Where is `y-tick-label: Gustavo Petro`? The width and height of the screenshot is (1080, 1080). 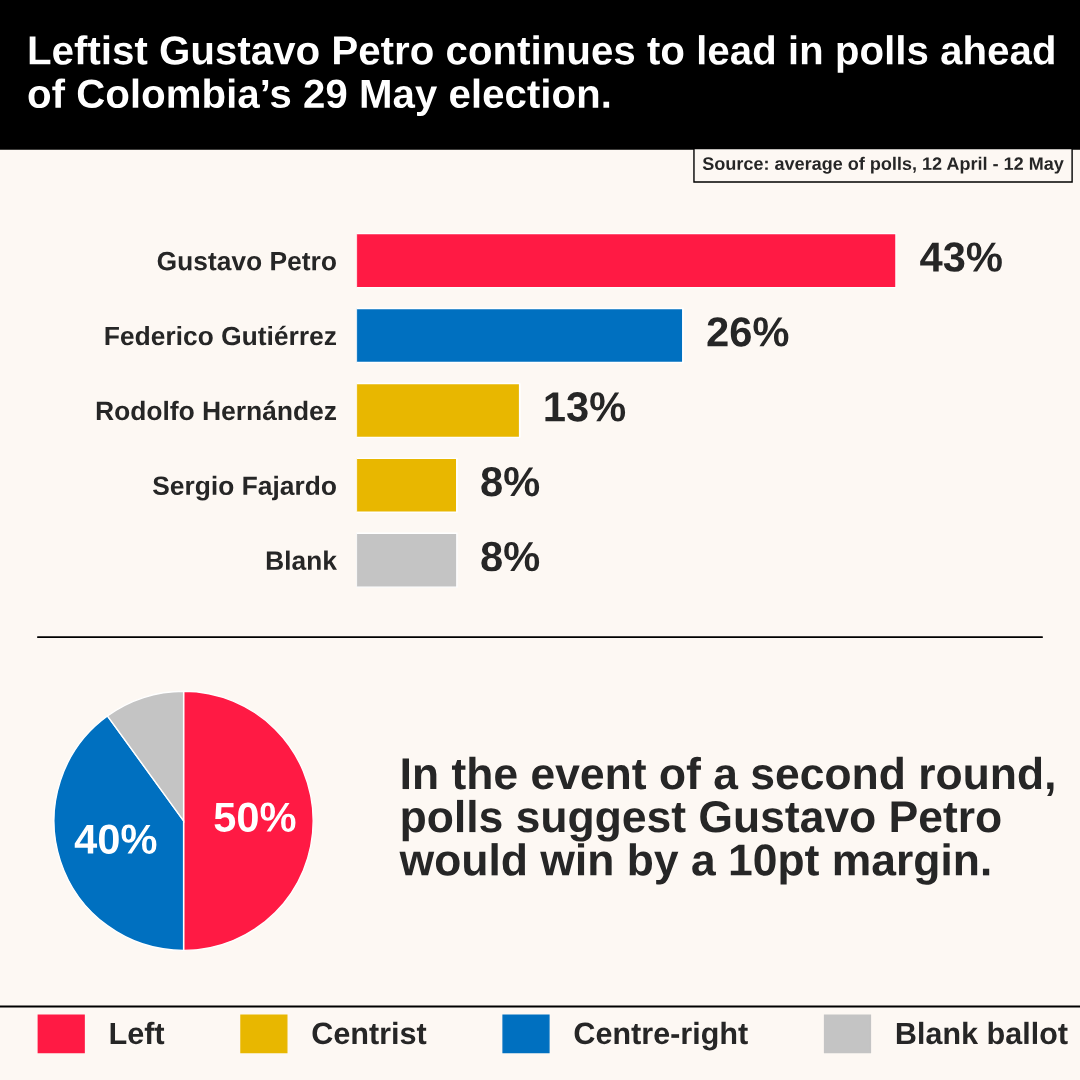
y-tick-label: Gustavo Petro is located at coordinates (246, 261).